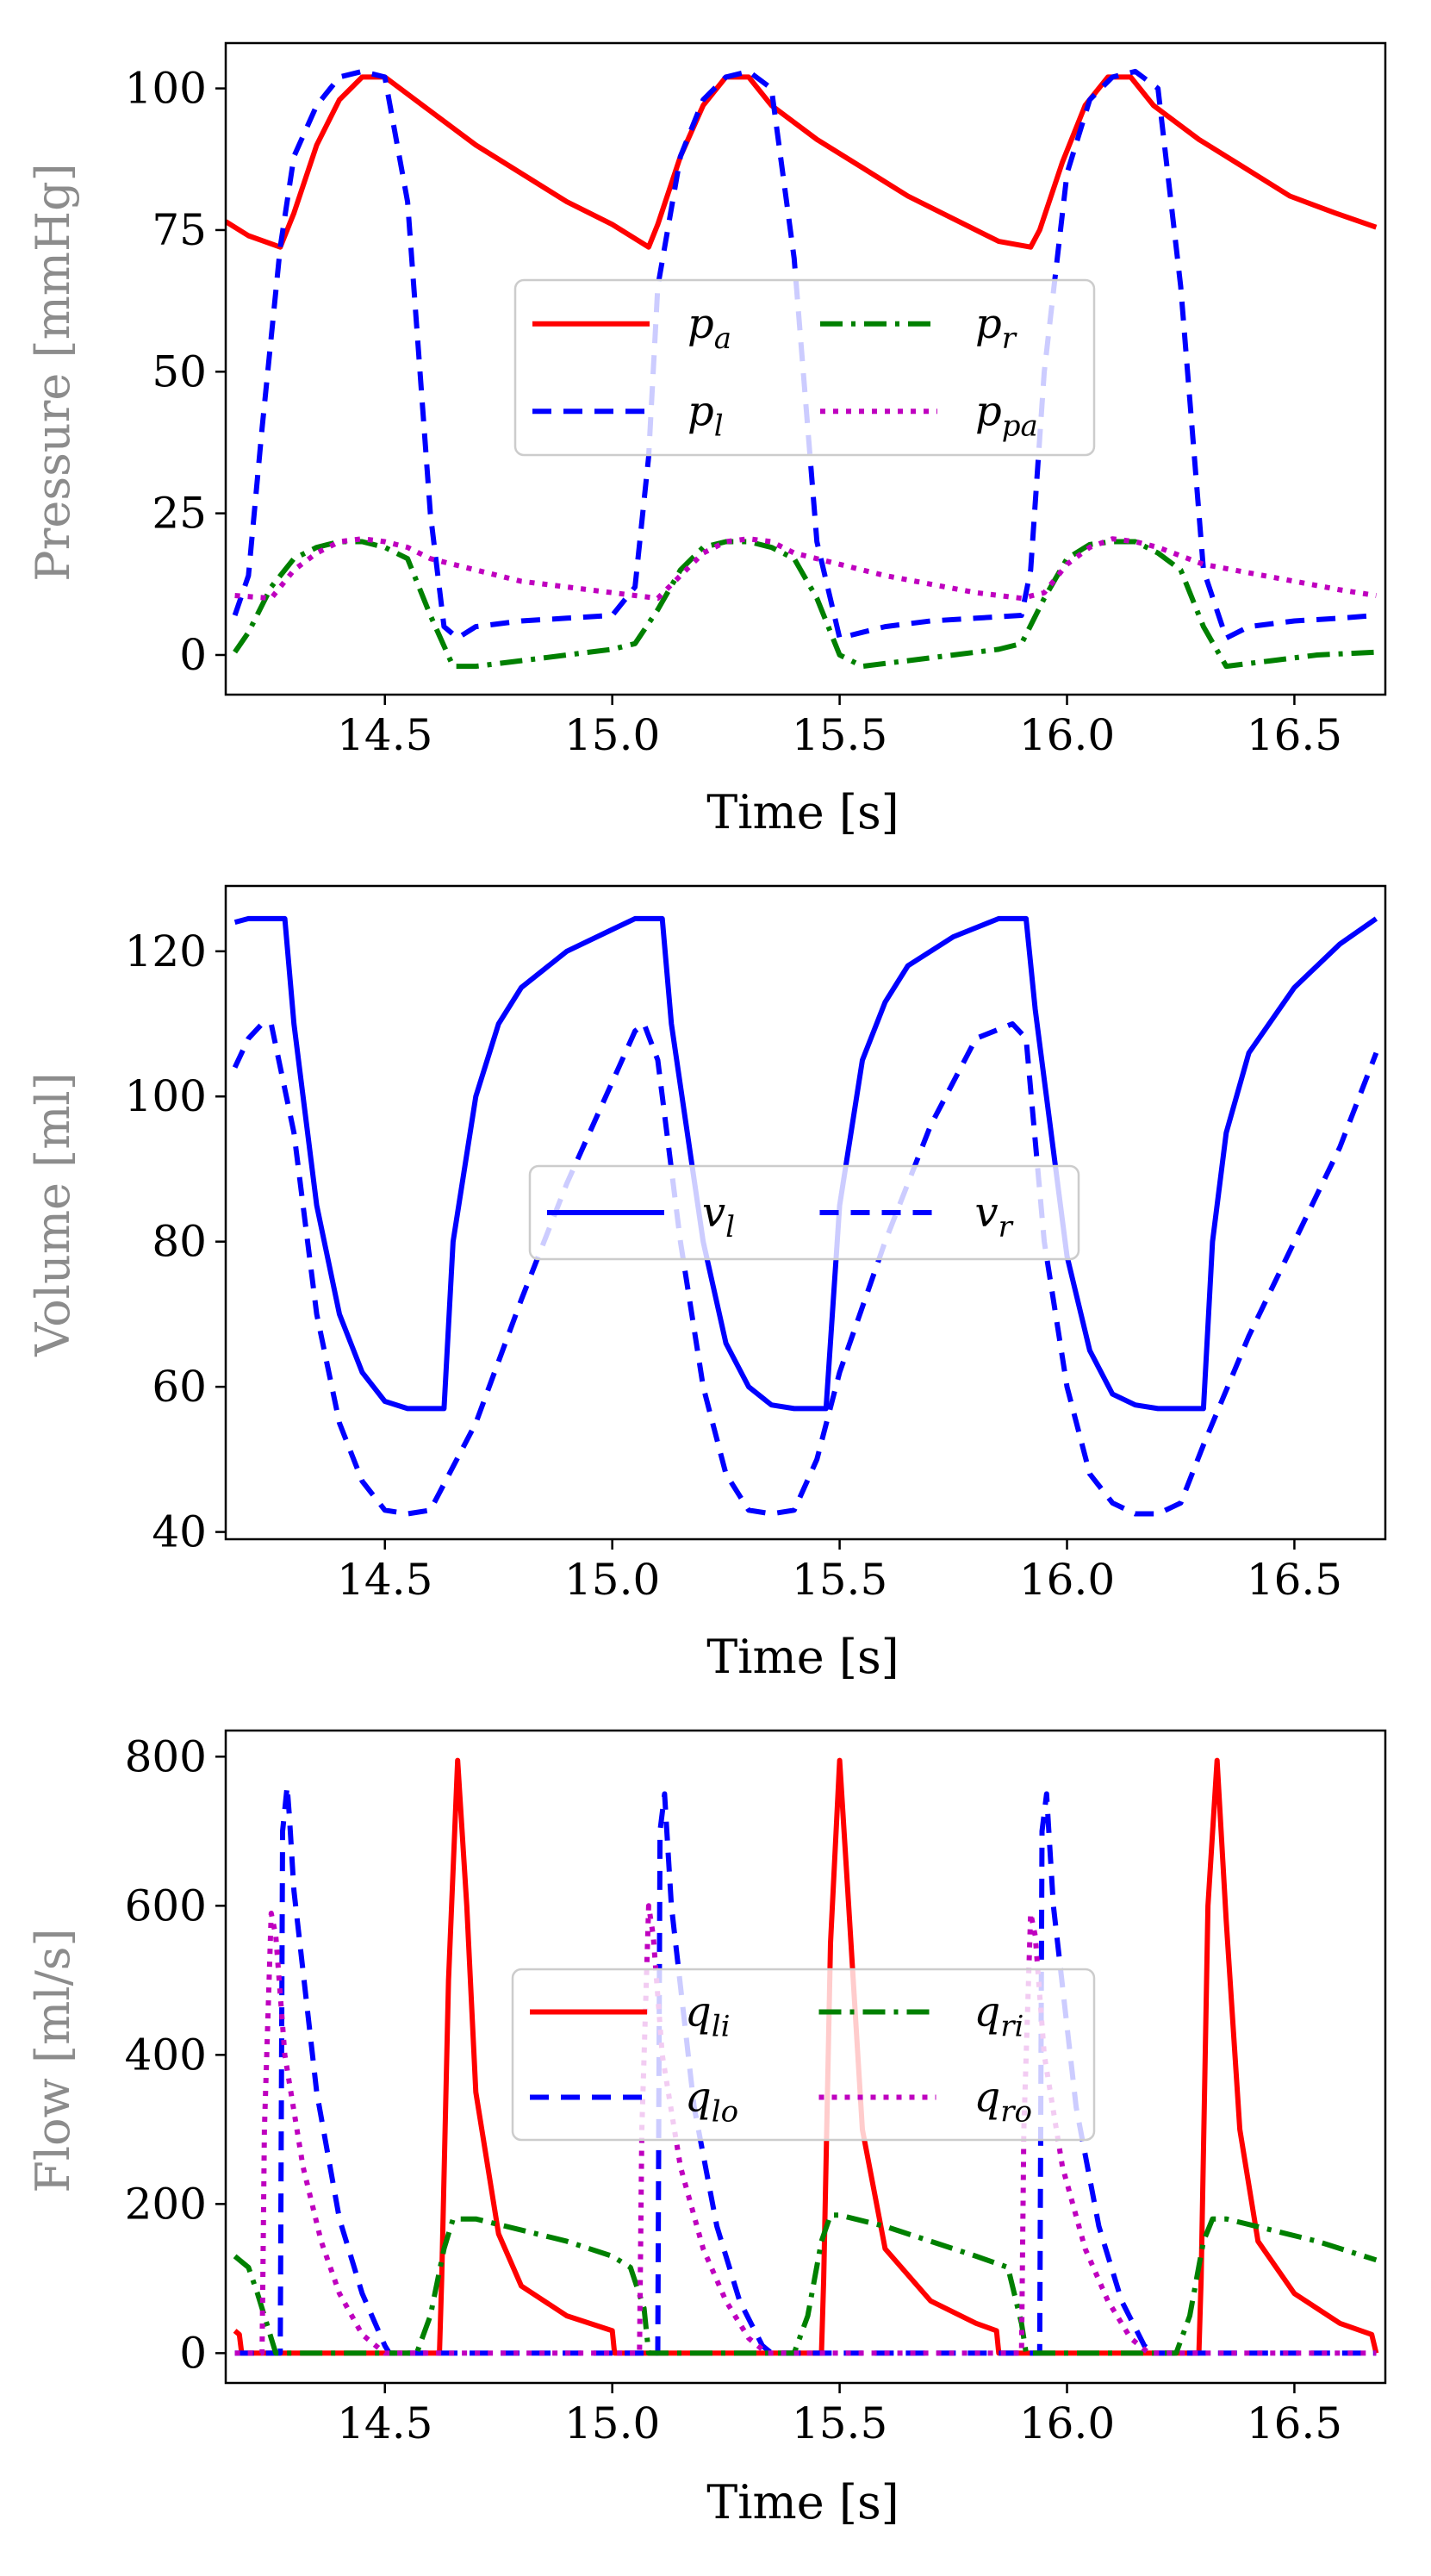 This screenshot has width=1431, height=2576. I want to click on volume-legend-box, so click(804, 1212).